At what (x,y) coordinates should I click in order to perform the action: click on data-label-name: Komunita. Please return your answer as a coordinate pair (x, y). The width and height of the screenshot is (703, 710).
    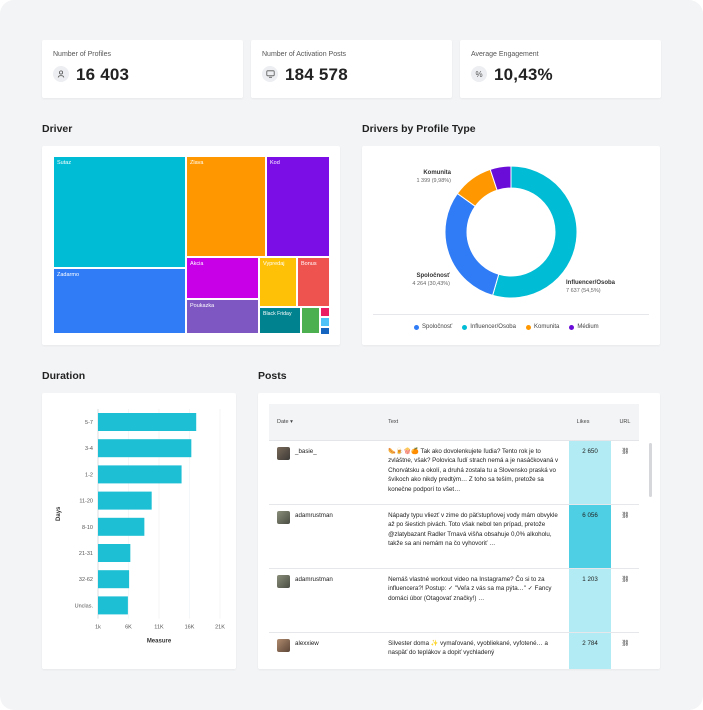
    Looking at the image, I should click on (437, 173).